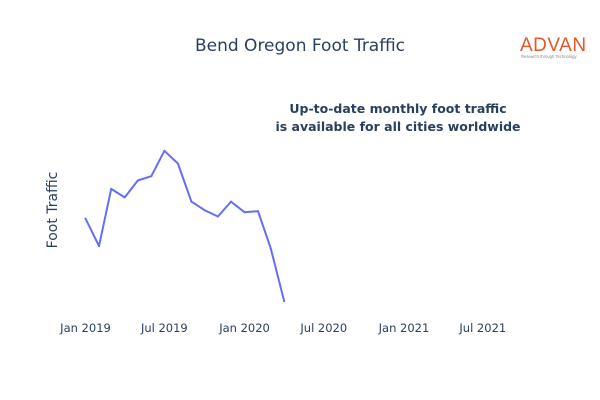 The image size is (600, 400). Describe the element at coordinates (85, 328) in the screenshot. I see `x-tick-label: Jan 2019` at that location.